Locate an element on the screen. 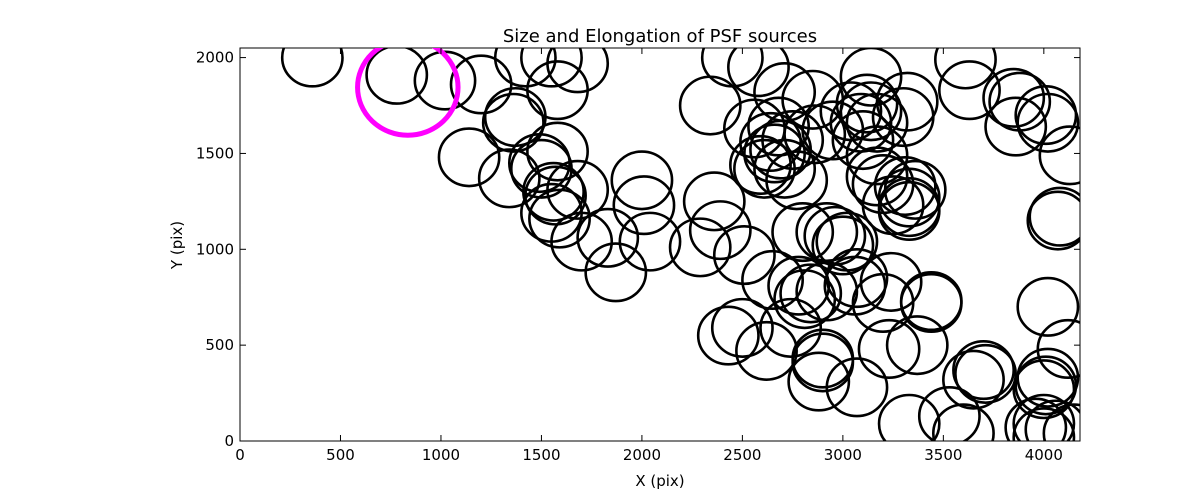 The image size is (1200, 490). x-tick-label: 500 is located at coordinates (340, 455).